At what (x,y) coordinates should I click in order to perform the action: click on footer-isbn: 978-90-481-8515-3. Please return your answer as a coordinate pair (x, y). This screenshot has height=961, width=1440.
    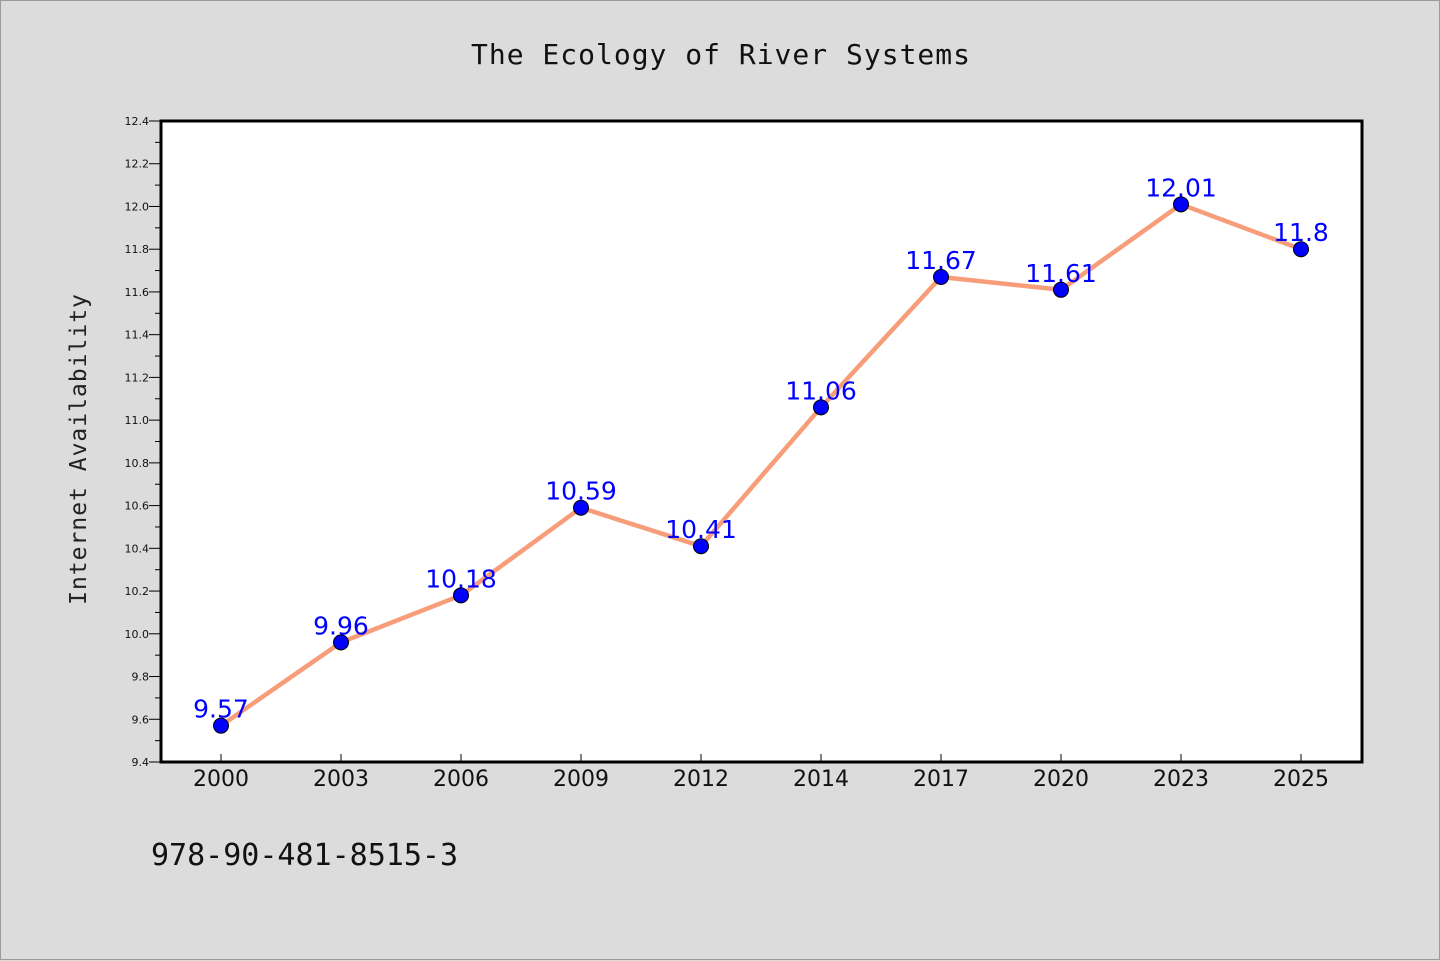
    Looking at the image, I should click on (304, 855).